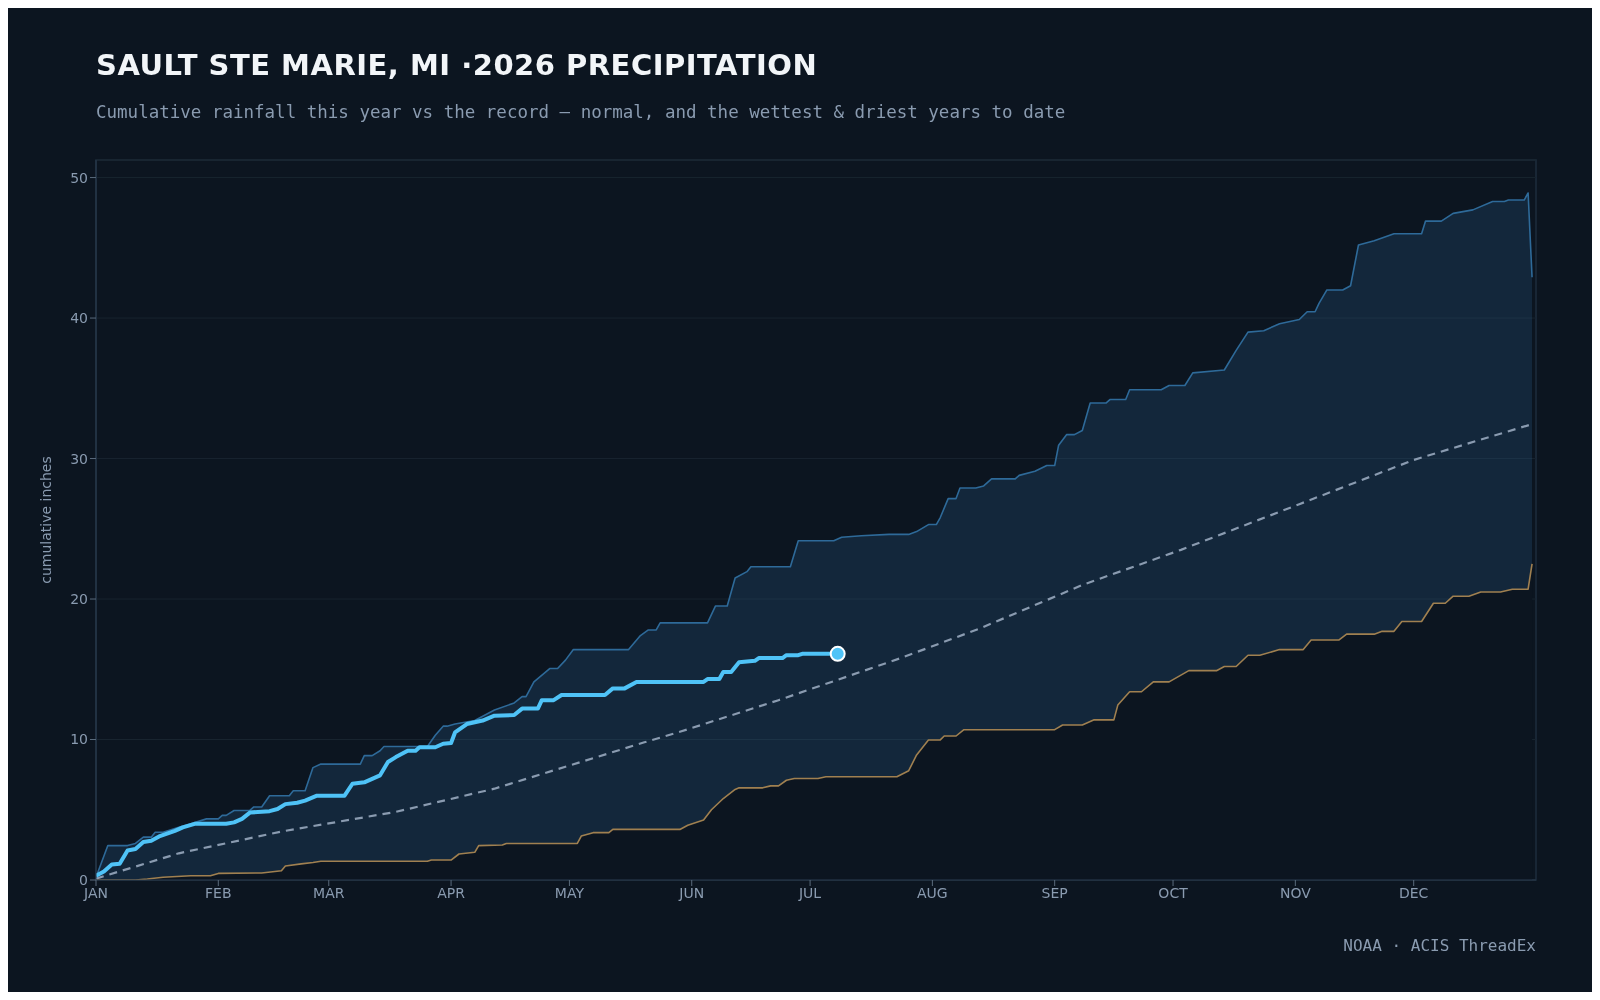 The height and width of the screenshot is (1000, 1600). I want to click on x-tick-label: SEP, so click(1054, 892).